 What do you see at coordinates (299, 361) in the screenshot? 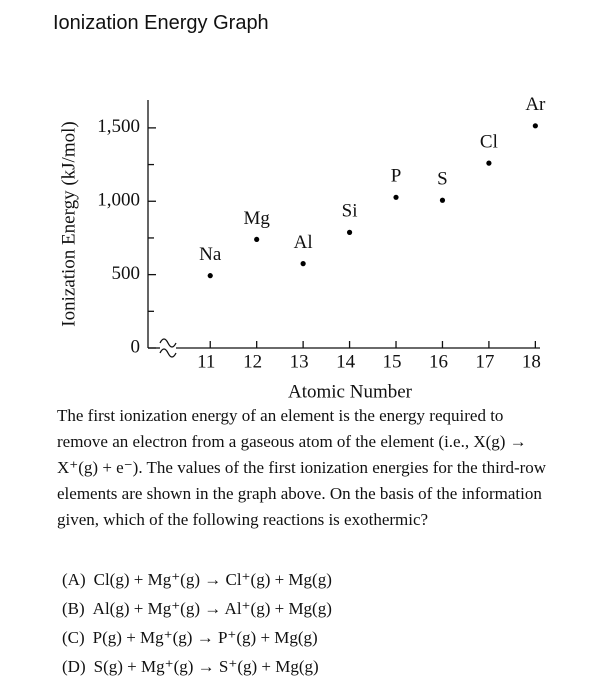
I see `x-tick-label: 13` at bounding box center [299, 361].